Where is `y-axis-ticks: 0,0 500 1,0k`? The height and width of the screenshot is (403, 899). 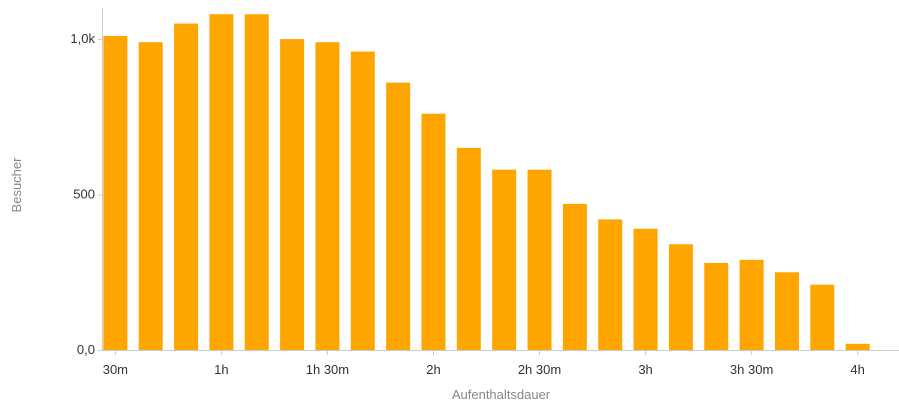 y-axis-ticks: 0,0 500 1,0k is located at coordinates (86, 194).